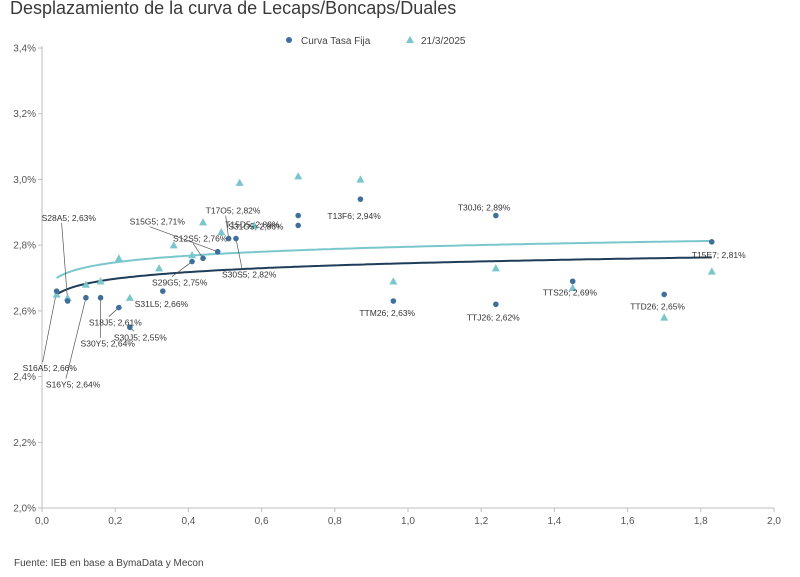 This screenshot has width=800, height=577. What do you see at coordinates (701, 521) in the screenshot?
I see `x-tick-label: 1,8` at bounding box center [701, 521].